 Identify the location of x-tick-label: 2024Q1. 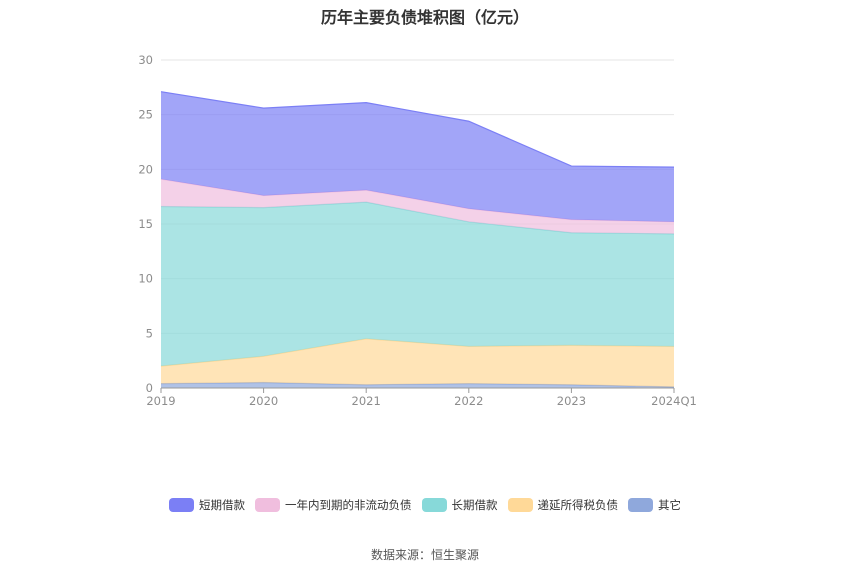
(674, 401).